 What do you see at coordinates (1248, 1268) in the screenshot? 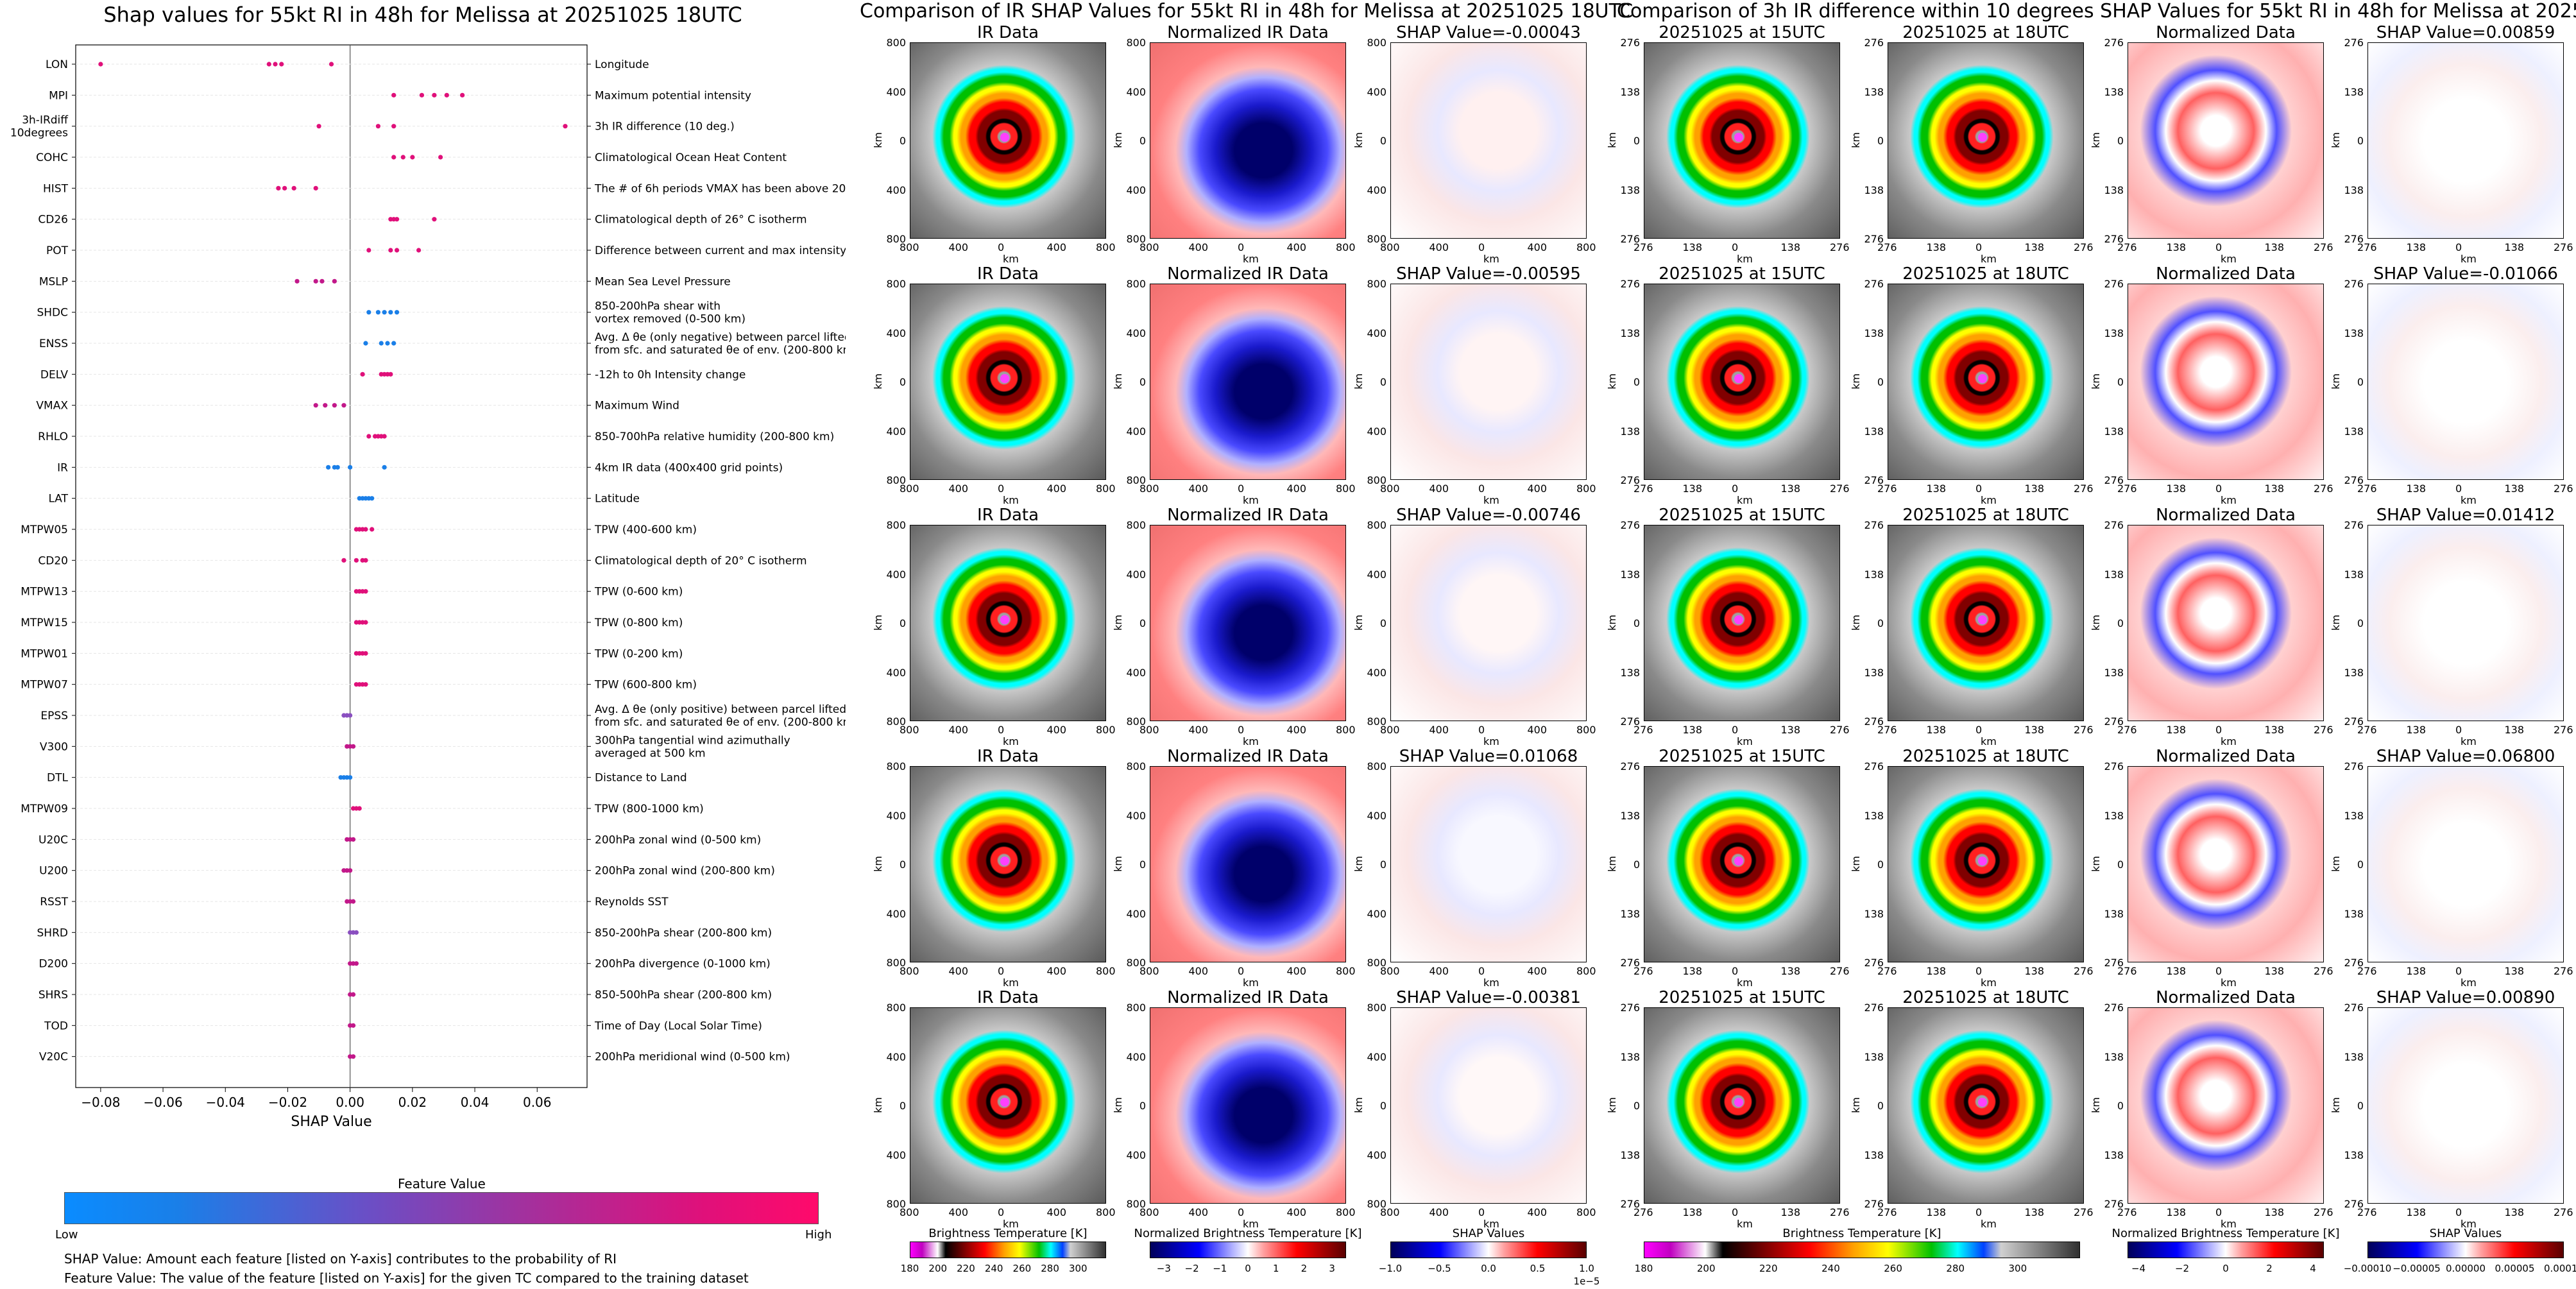
I see `colorbar-tick-label: 0` at bounding box center [1248, 1268].